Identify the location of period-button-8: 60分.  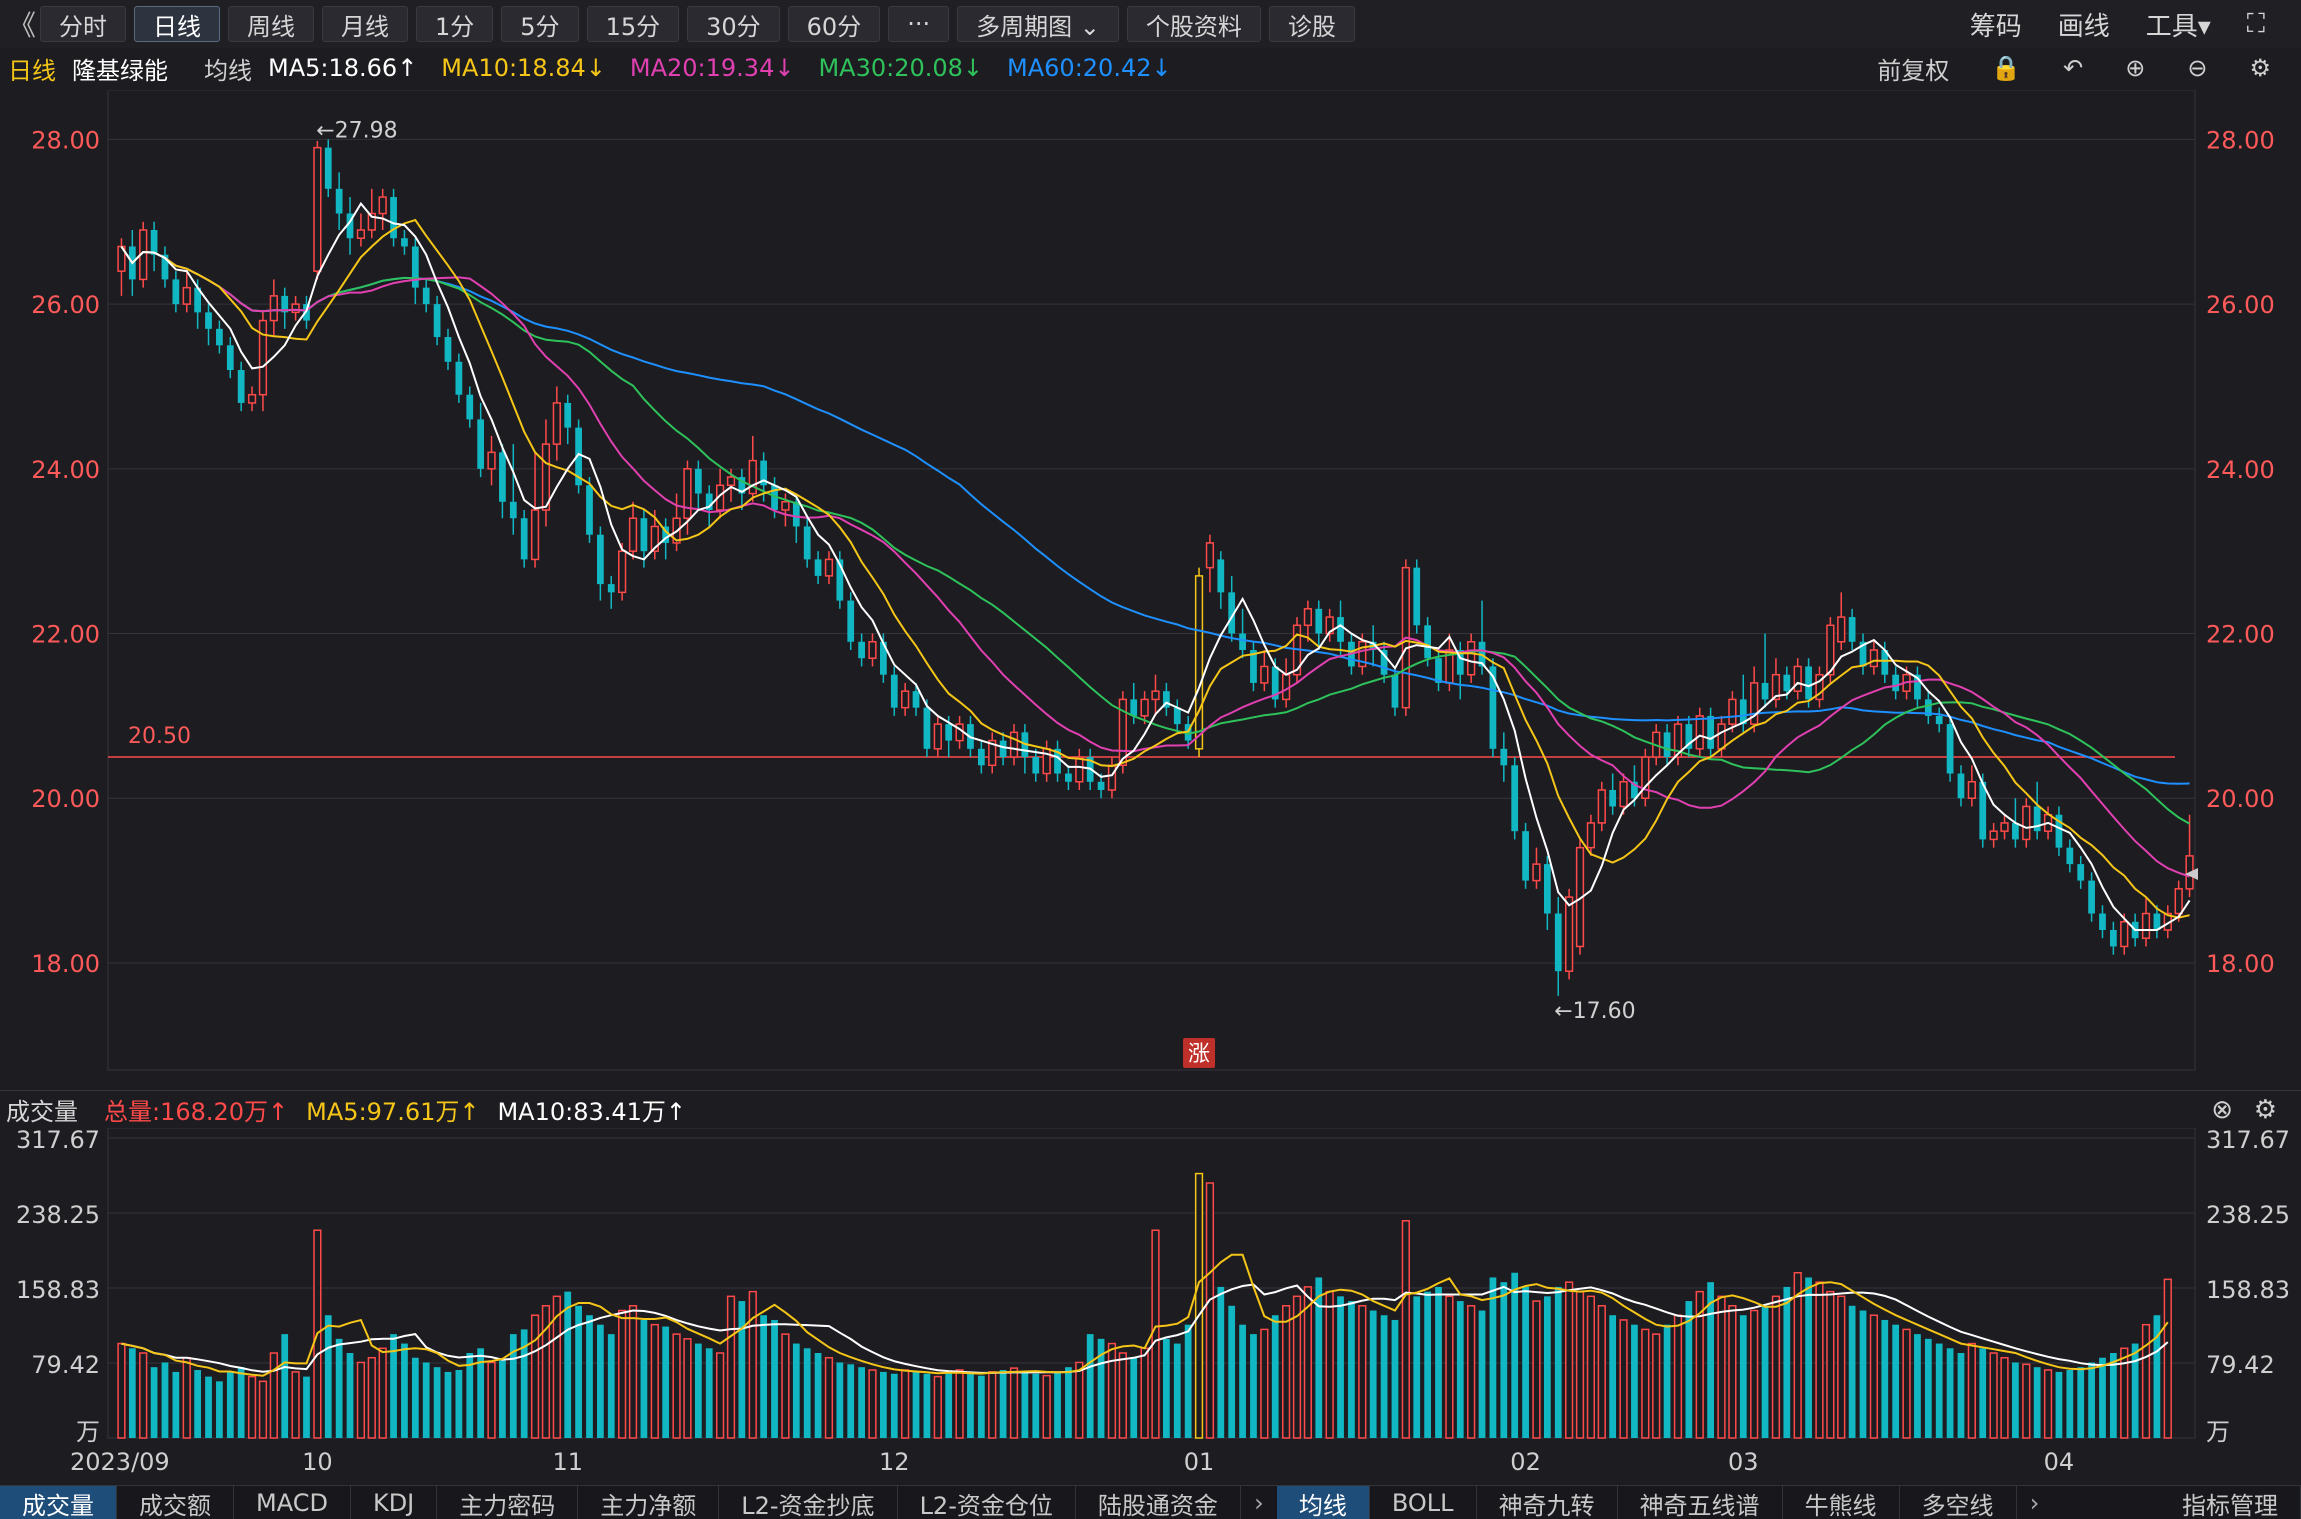
(834, 24).